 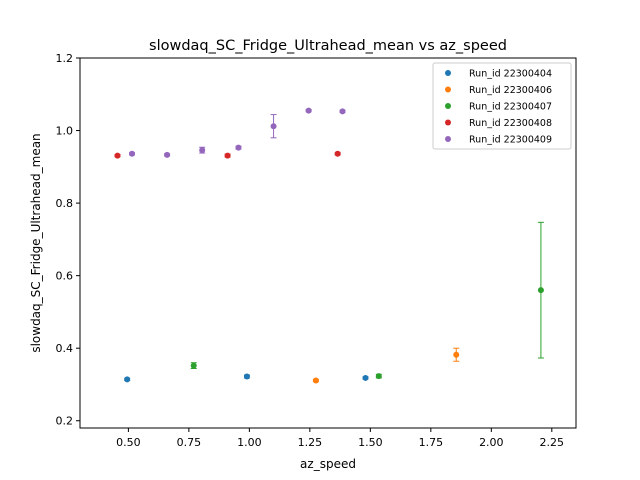 What do you see at coordinates (370, 442) in the screenshot?
I see `x-tick-label: 1.50` at bounding box center [370, 442].